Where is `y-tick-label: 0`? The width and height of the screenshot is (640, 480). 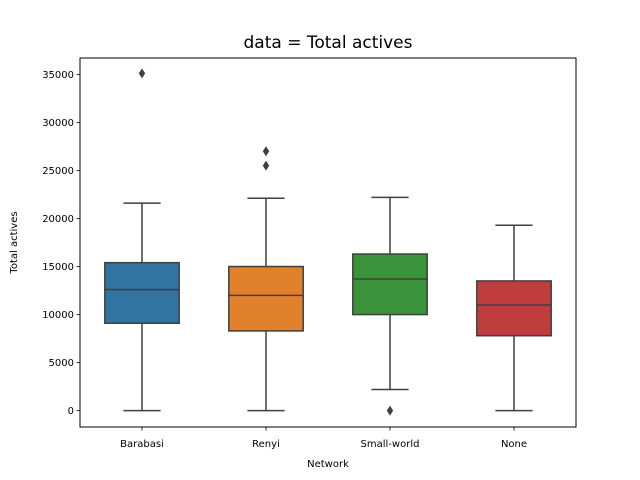 y-tick-label: 0 is located at coordinates (71, 411).